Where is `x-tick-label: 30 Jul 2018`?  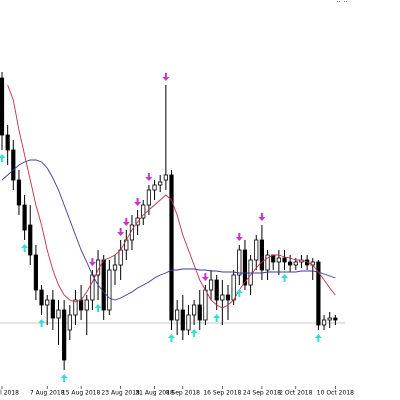 x-tick-label: 30 Jul 2018 is located at coordinates (9, 393).